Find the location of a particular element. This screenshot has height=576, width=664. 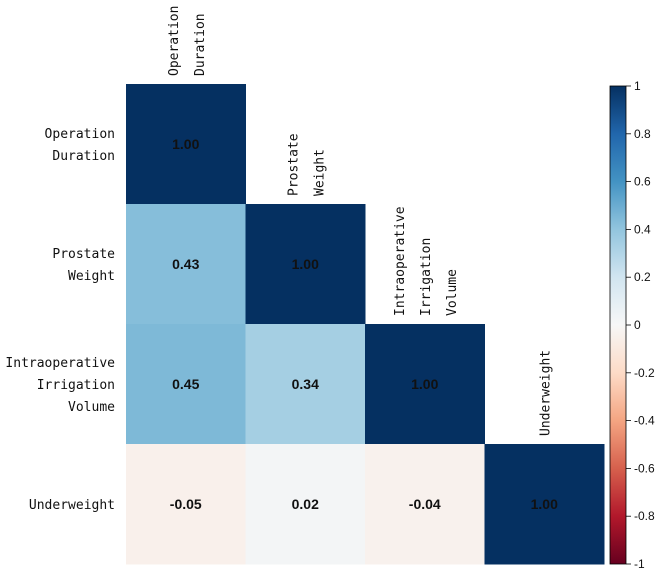

colorbar-tick-label: 0.4 is located at coordinates (642, 229).